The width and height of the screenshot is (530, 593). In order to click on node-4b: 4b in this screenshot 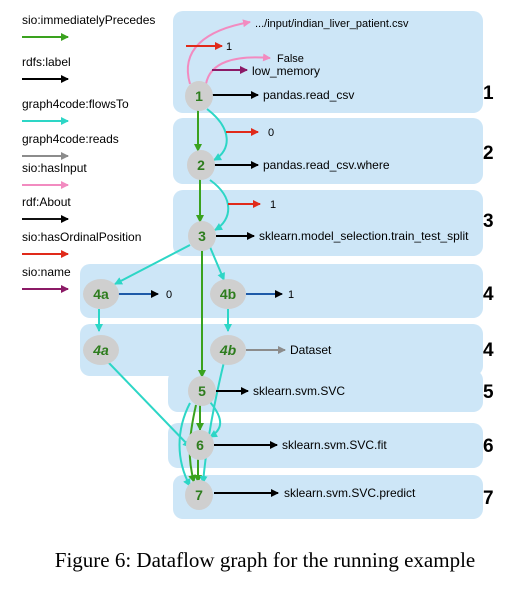, I will do `click(228, 294)`.